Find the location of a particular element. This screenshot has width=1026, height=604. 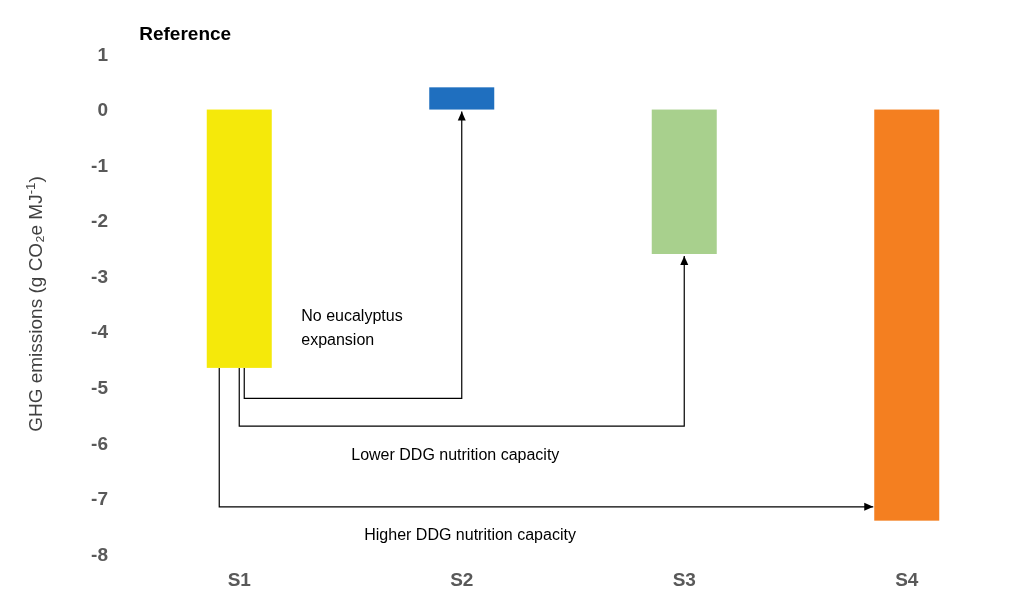

x-tick-label: S2 is located at coordinates (462, 579).